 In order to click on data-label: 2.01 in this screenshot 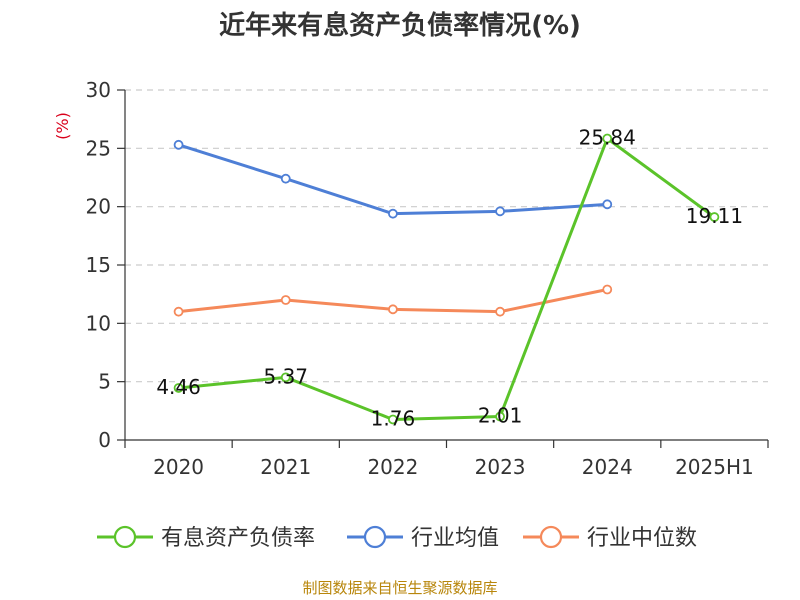, I will do `click(500, 416)`.